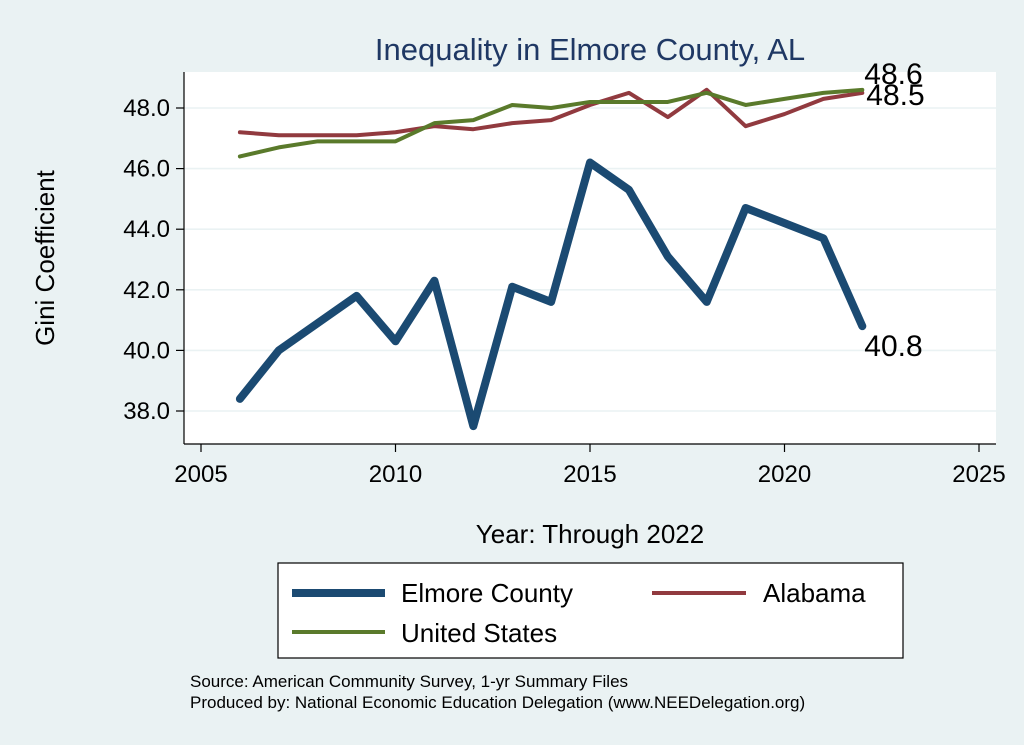 This screenshot has width=1024, height=745. Describe the element at coordinates (978, 474) in the screenshot. I see `x-tick-label: 2025` at that location.